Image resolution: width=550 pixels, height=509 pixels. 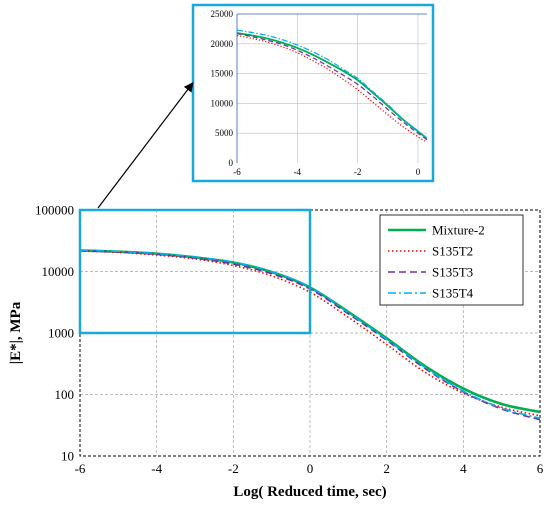 I want to click on inset-series-line-s135t4, so click(x=332, y=84).